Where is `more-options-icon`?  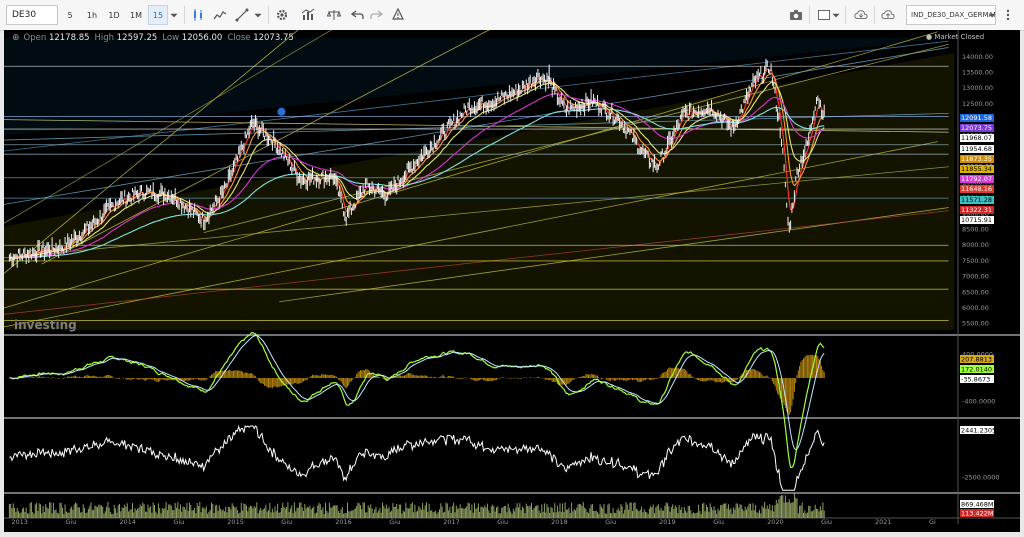 more-options-icon is located at coordinates (1008, 15).